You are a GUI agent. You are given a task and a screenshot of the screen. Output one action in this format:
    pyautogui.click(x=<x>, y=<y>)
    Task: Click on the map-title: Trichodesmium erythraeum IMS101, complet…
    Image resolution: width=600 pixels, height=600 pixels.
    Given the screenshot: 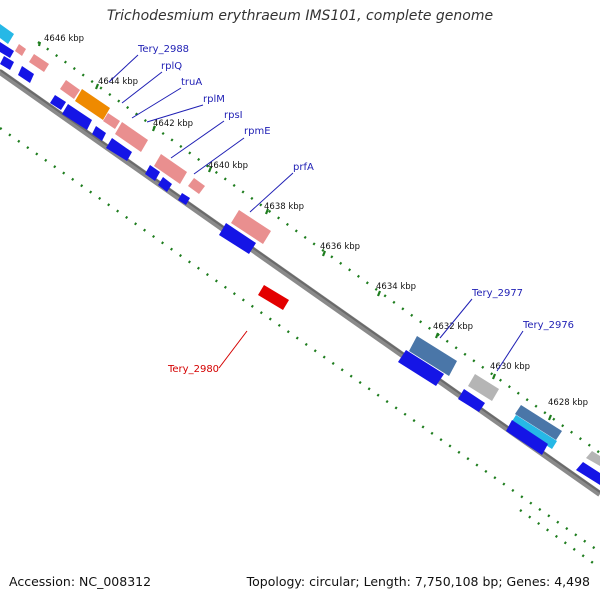 What is the action you would take?
    pyautogui.click(x=300, y=16)
    